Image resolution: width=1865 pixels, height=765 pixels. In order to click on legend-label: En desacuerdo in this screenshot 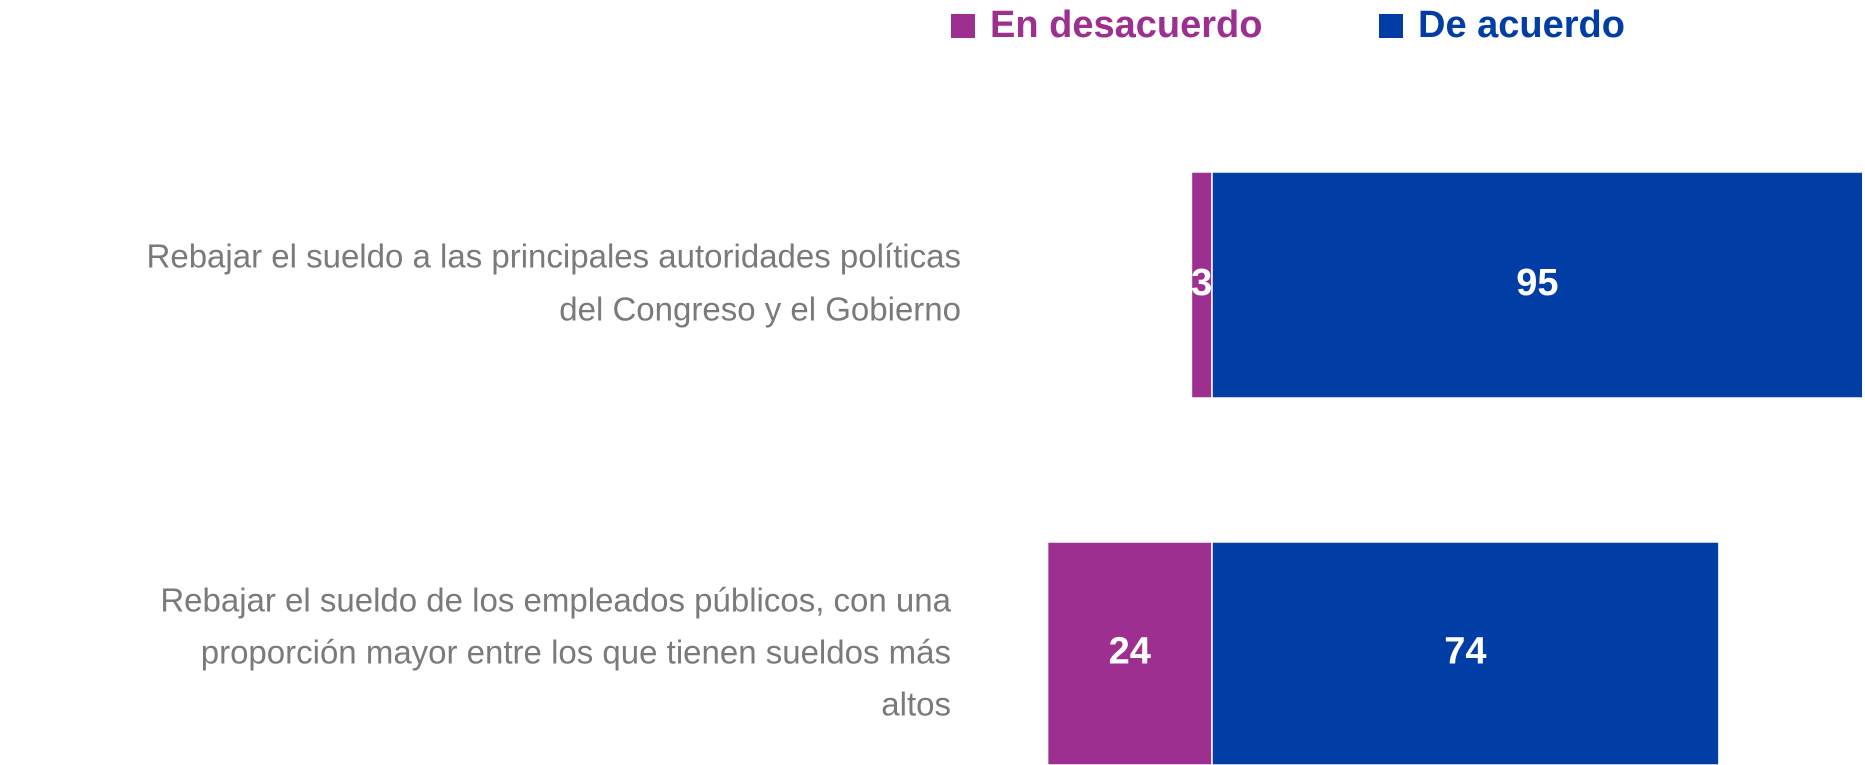, I will do `click(1126, 25)`.